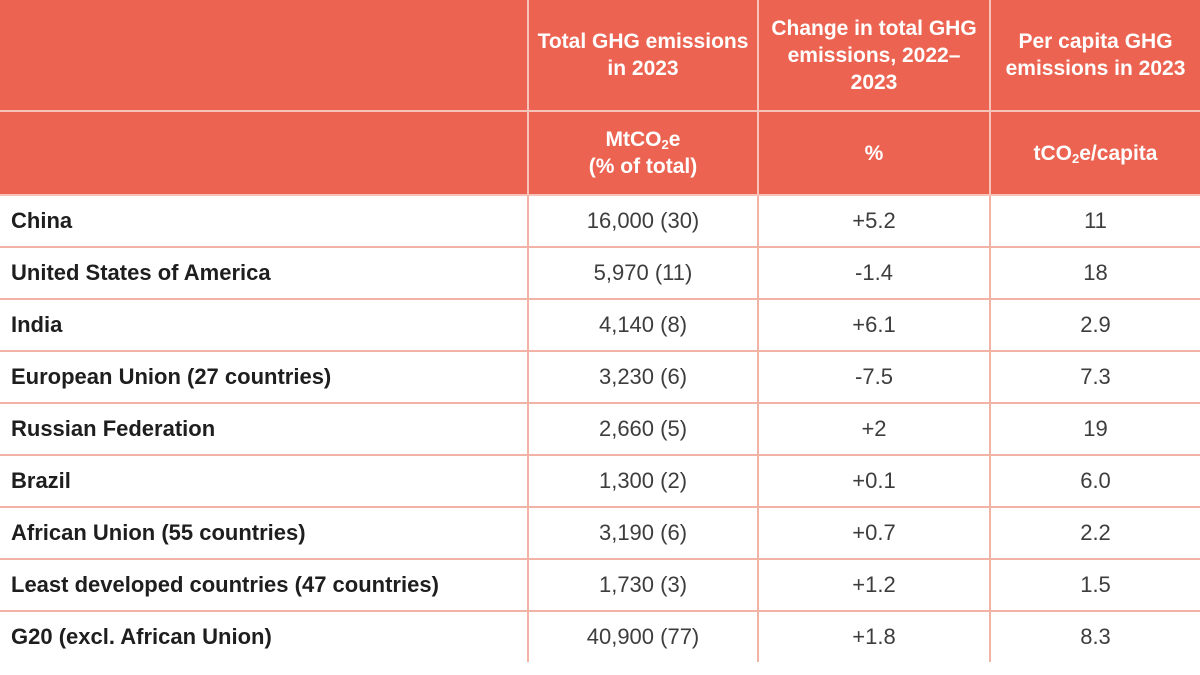  I want to click on header-row-units: MtCO2e (% of total) % tCO2e/capita, so click(600, 153).